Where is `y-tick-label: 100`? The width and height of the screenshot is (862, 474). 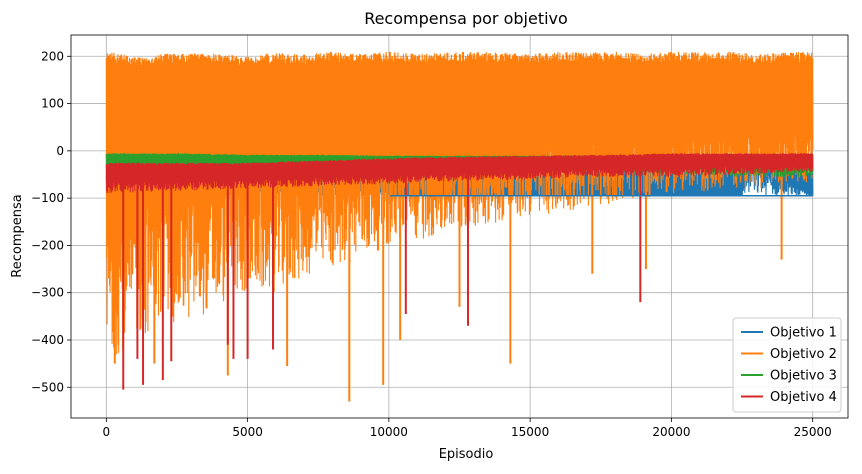
y-tick-label: 100 is located at coordinates (52, 104).